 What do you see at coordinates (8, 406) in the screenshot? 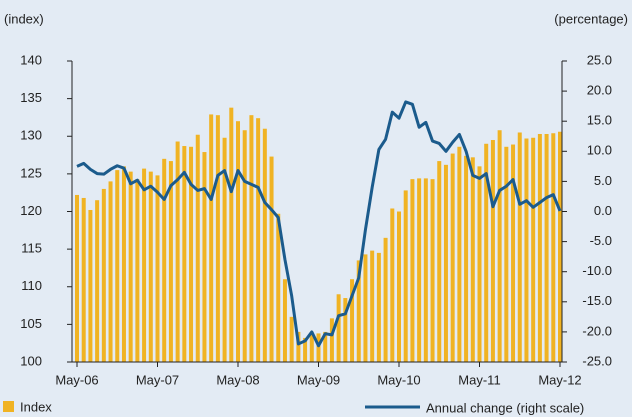
I see `legend-swatch` at bounding box center [8, 406].